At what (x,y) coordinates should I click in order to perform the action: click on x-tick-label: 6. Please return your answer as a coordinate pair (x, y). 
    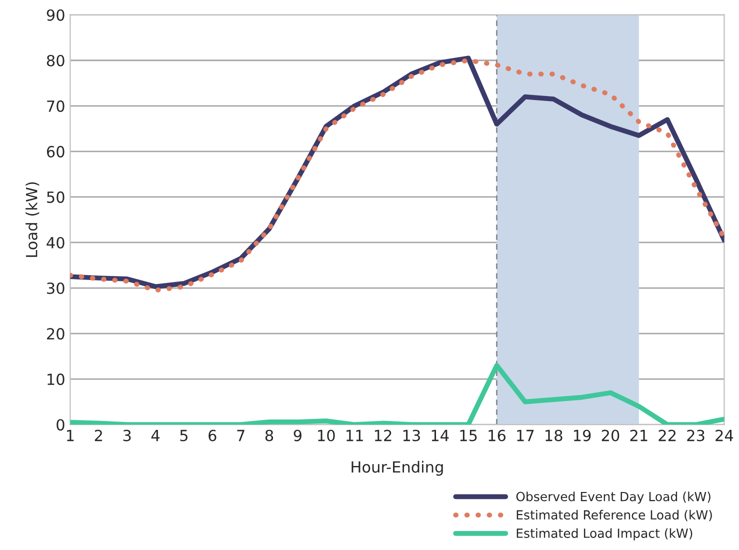
    Looking at the image, I should click on (212, 436).